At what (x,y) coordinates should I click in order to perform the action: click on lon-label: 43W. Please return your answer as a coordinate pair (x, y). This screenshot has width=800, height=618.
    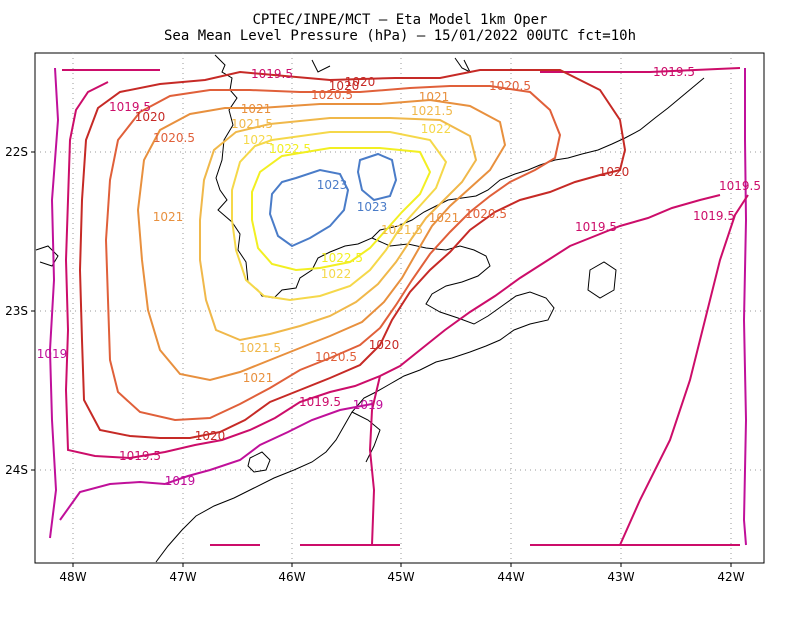
    Looking at the image, I should click on (620, 577).